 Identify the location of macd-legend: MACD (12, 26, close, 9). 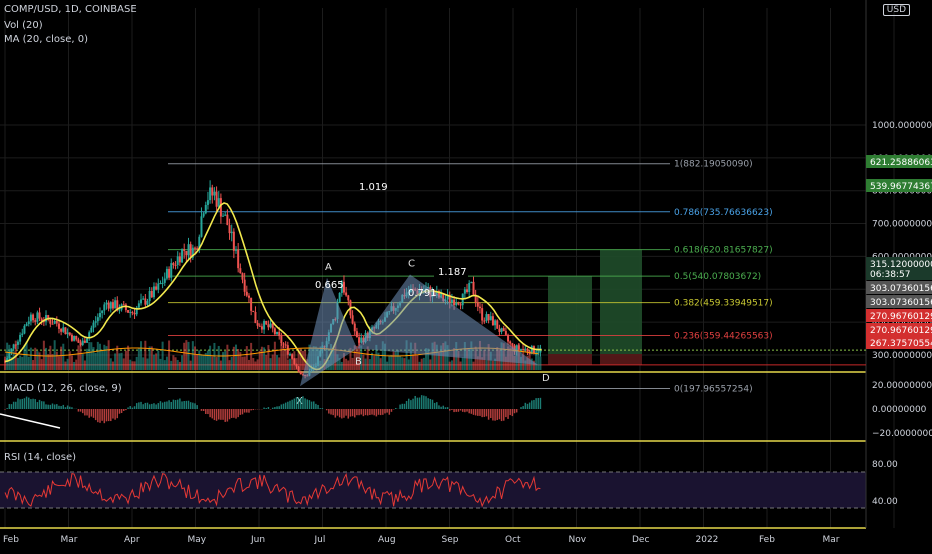
(63, 388).